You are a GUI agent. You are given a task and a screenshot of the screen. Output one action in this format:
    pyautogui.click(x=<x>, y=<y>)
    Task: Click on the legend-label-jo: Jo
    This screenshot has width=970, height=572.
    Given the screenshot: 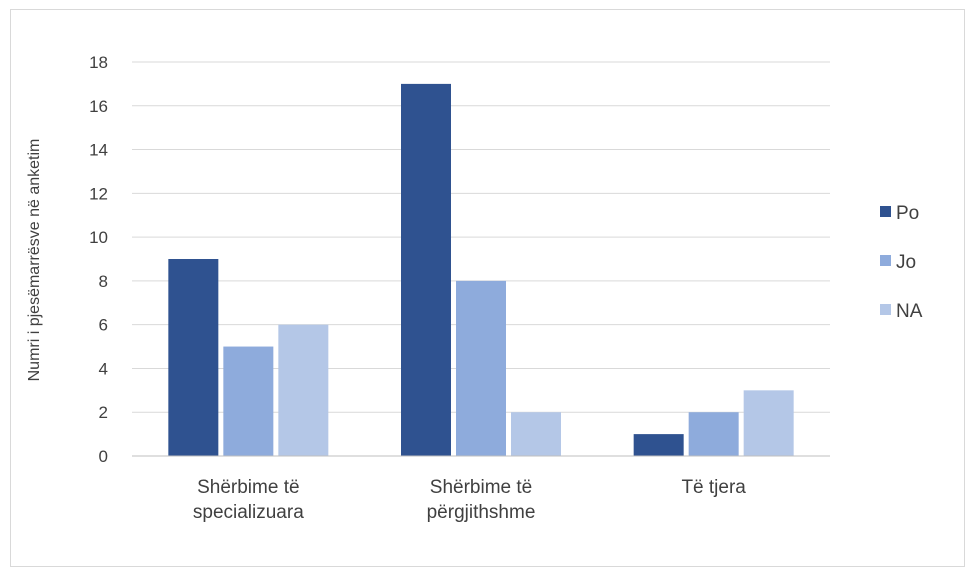 What is the action you would take?
    pyautogui.click(x=906, y=262)
    